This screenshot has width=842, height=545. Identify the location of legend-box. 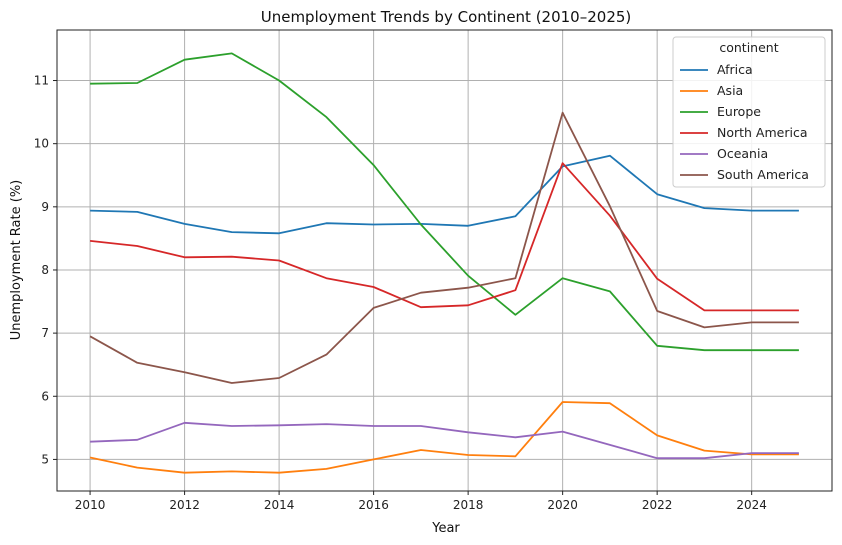
(749, 112).